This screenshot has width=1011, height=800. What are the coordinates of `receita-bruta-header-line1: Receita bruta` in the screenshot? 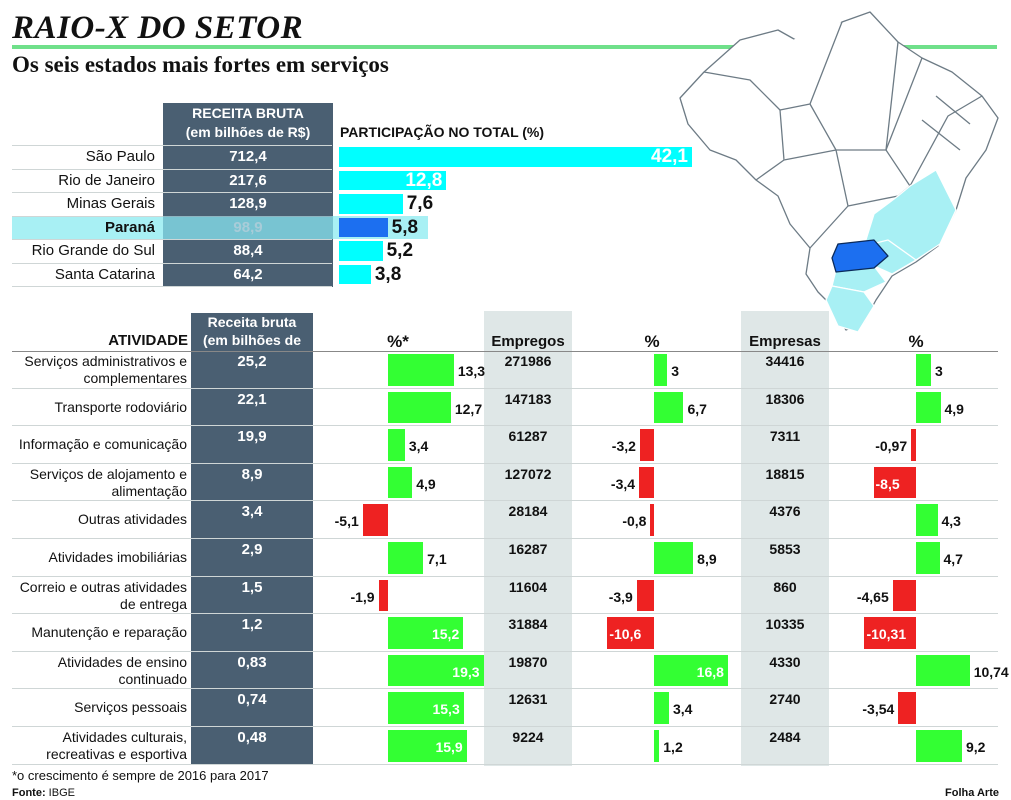 It's located at (252, 322).